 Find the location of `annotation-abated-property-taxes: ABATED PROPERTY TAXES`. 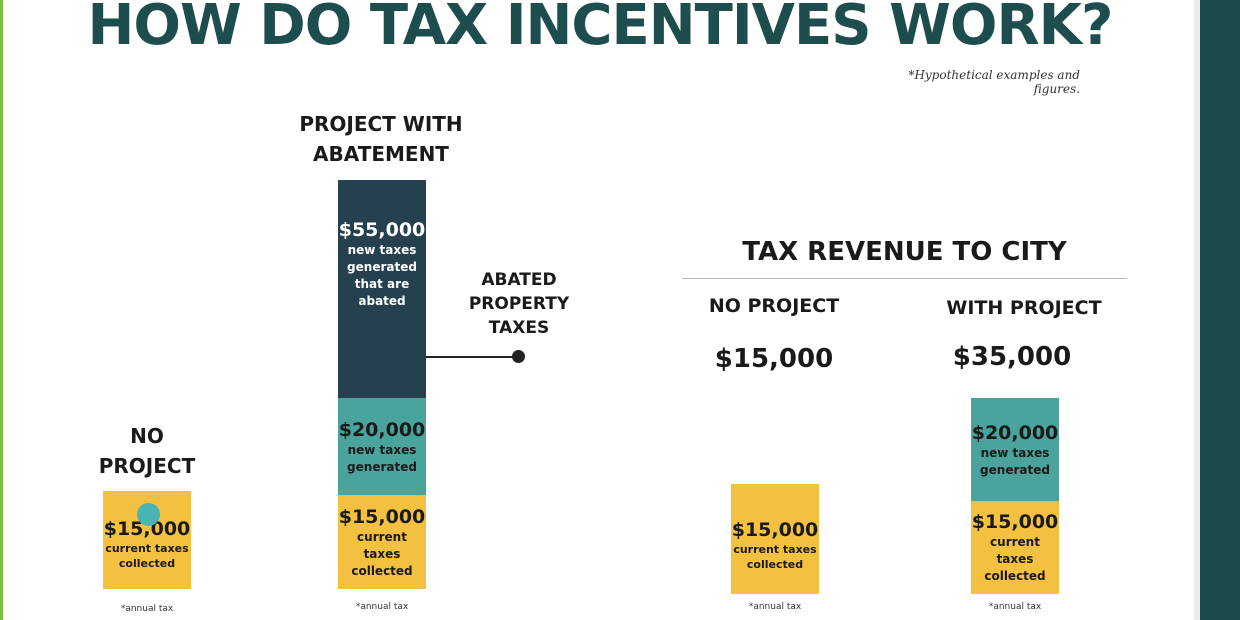

annotation-abated-property-taxes: ABATED PROPERTY TAXES is located at coordinates (519, 304).